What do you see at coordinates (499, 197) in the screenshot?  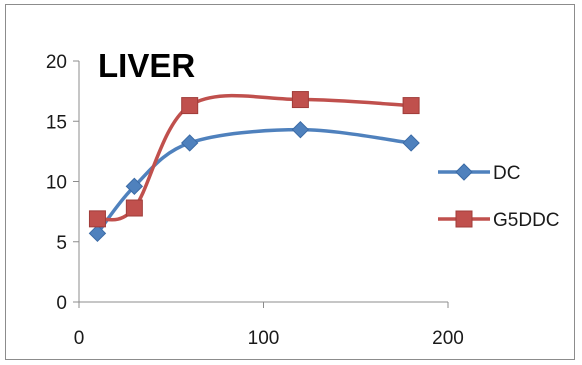 I see `legend: DC G5DDC` at bounding box center [499, 197].